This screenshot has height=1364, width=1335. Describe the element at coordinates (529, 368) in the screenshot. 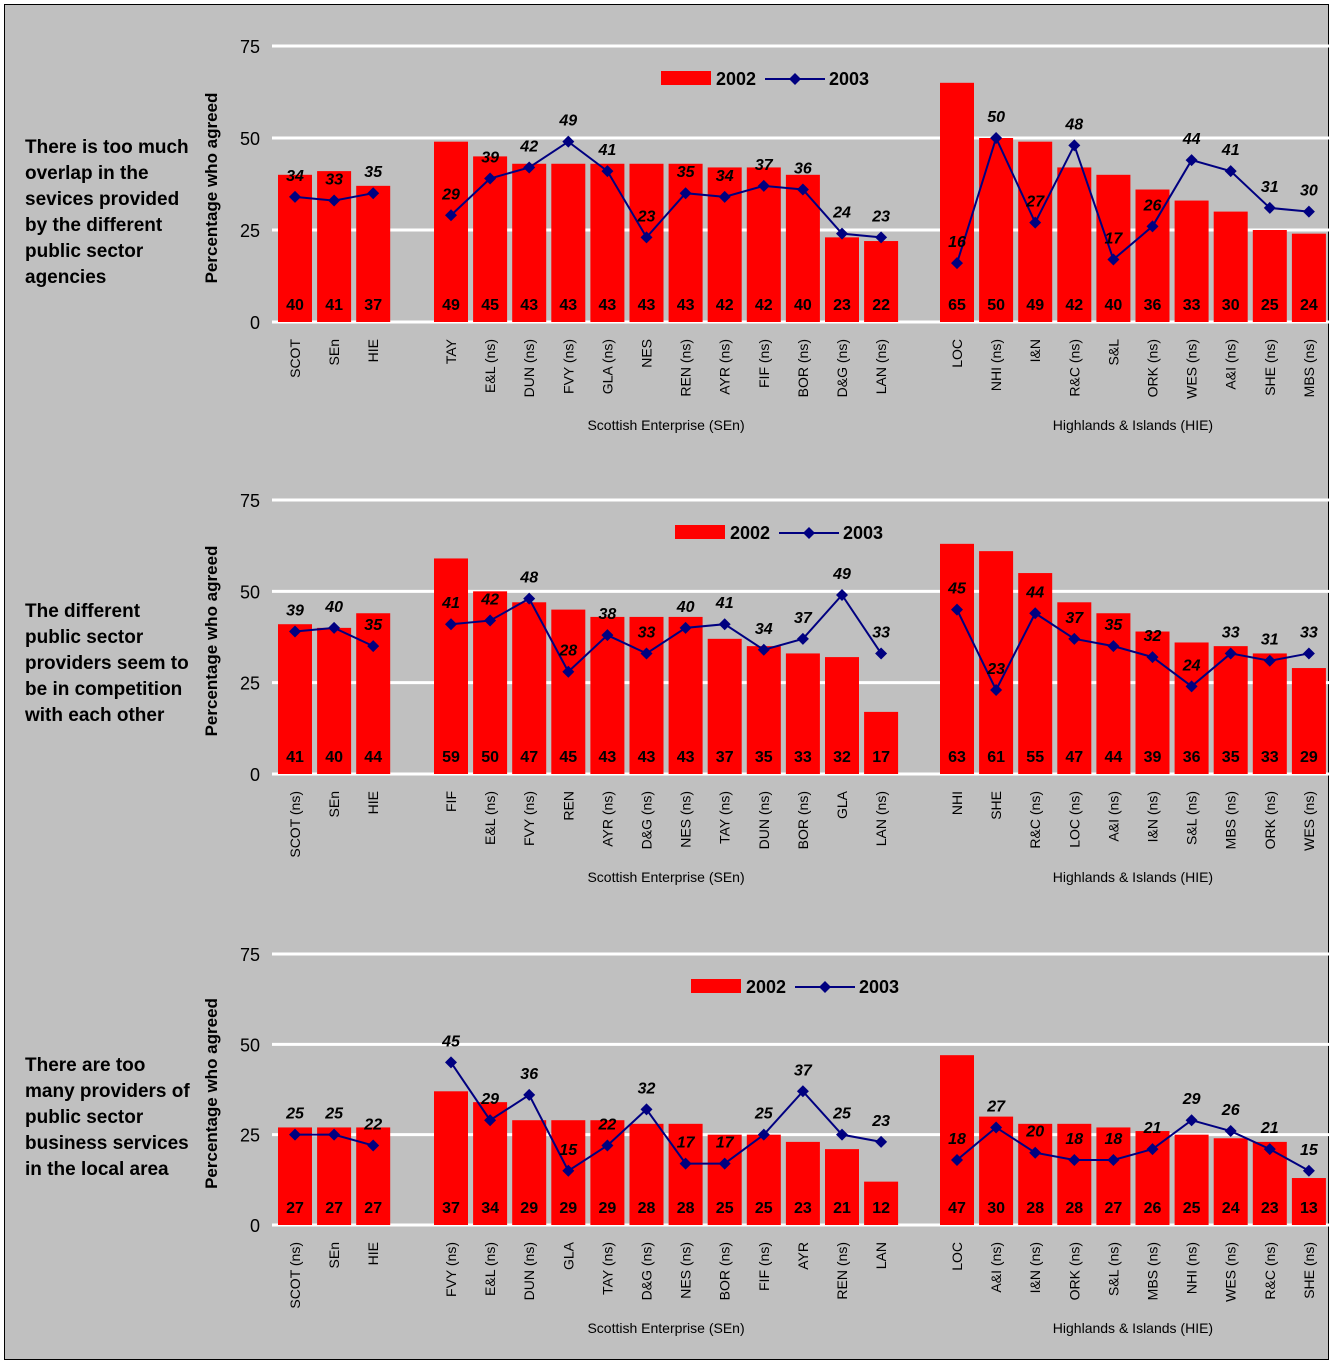

I see `x-tick-label: DUN (ns)` at that location.